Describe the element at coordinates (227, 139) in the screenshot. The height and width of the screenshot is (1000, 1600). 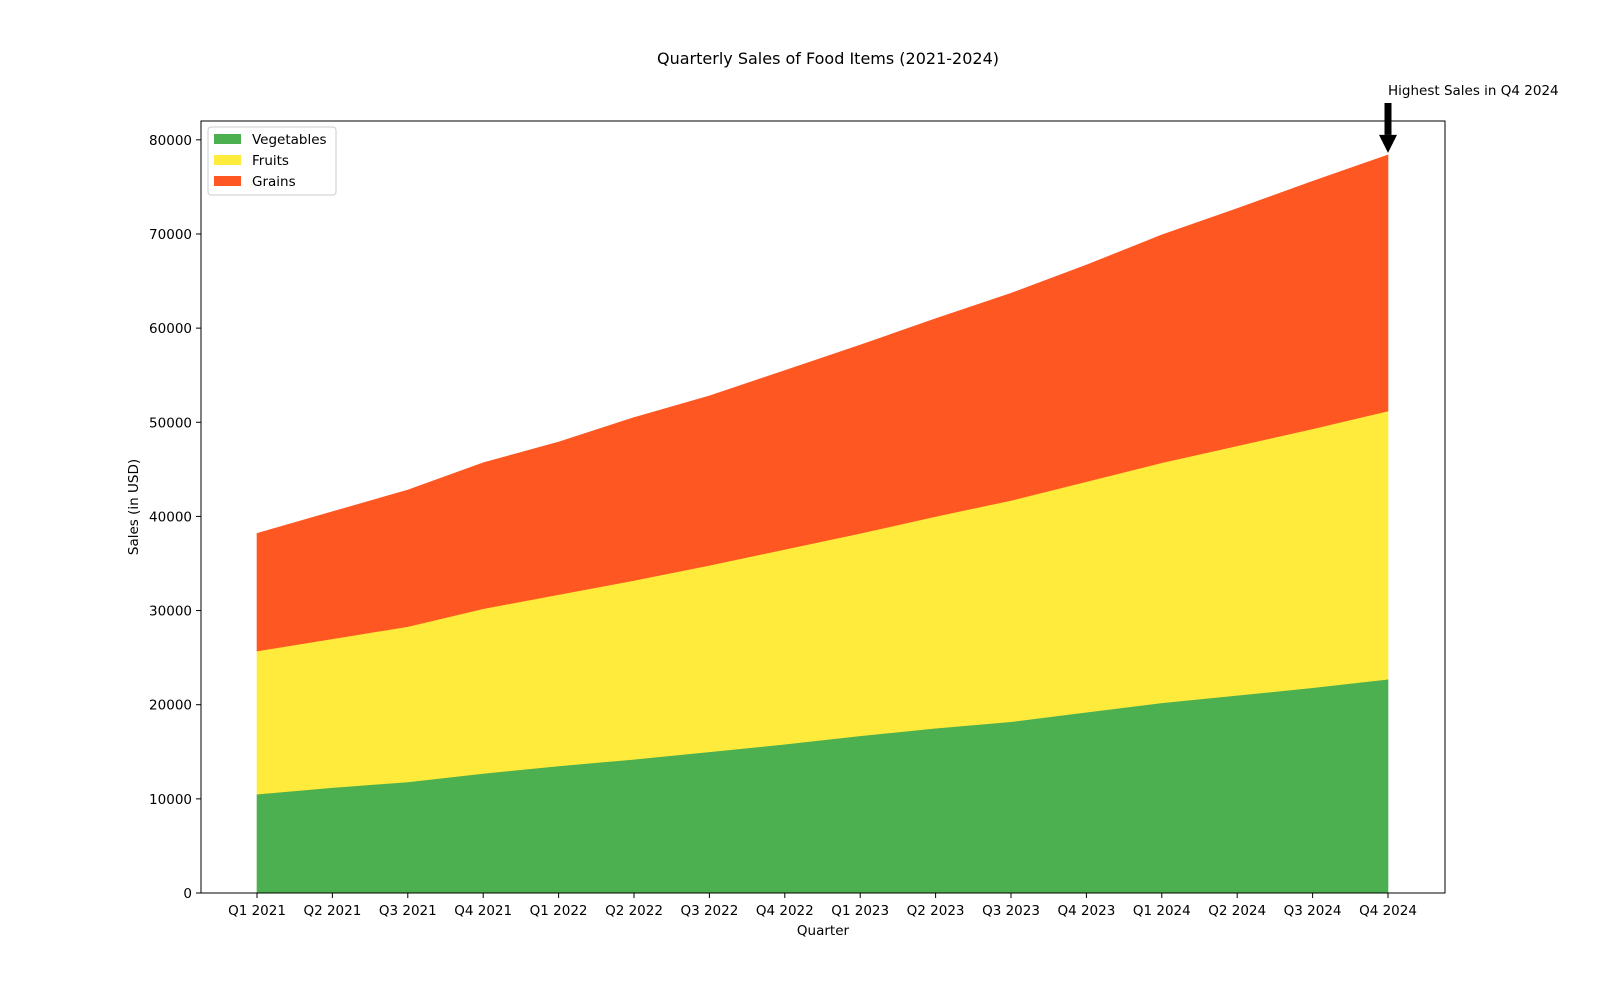
I see `legend-swatch-vegetables` at that location.